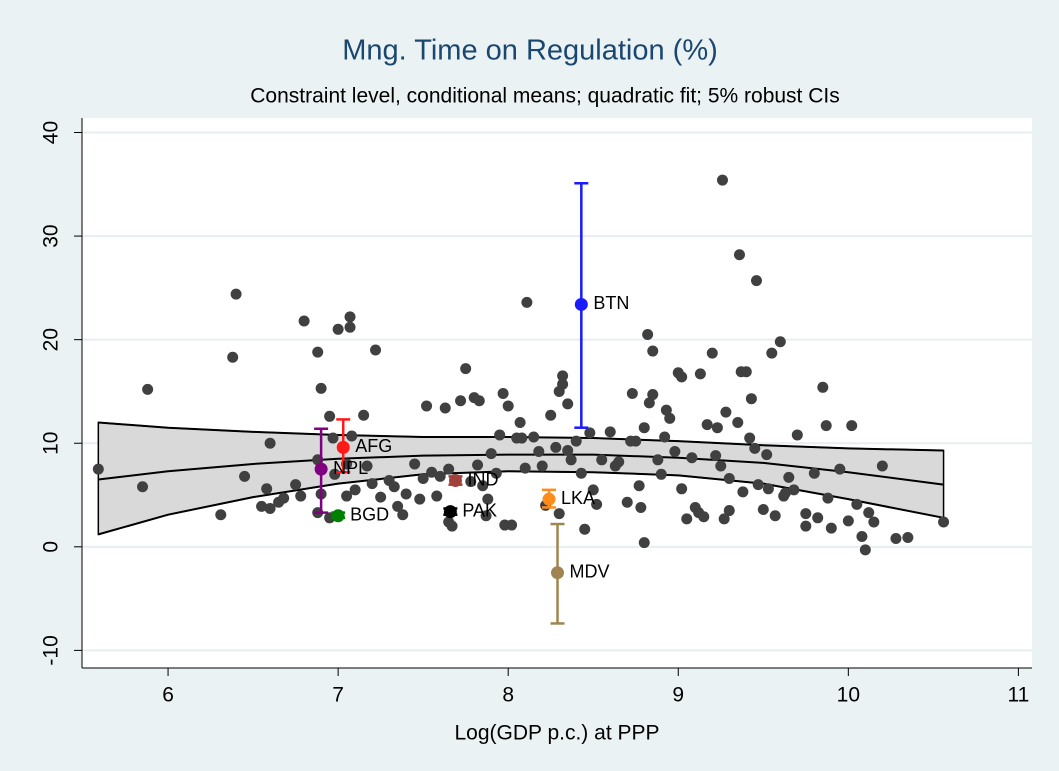 This screenshot has width=1059, height=771. Describe the element at coordinates (369, 514) in the screenshot. I see `point-label: BGD` at that location.